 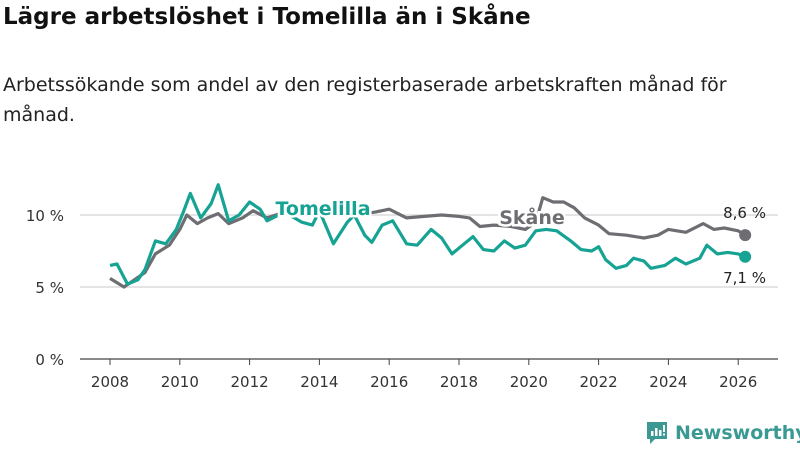 What do you see at coordinates (45, 216) in the screenshot?
I see `y-tick-label: 10 %` at bounding box center [45, 216].